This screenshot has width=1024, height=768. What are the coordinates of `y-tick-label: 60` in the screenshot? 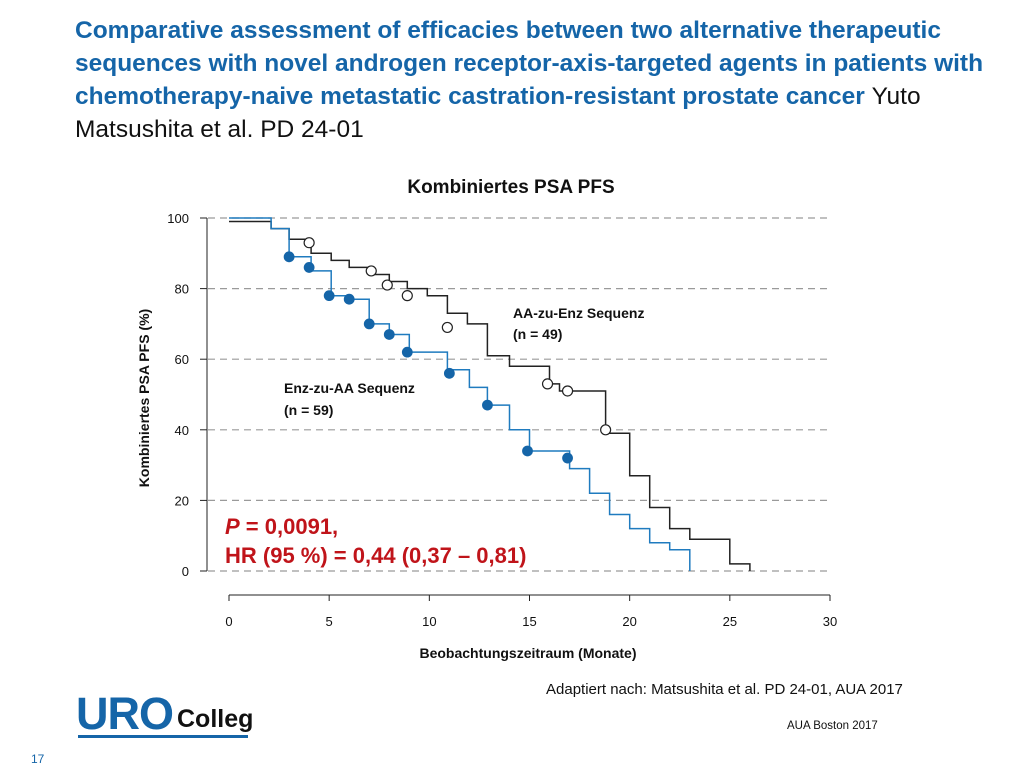 It's located at (182, 359).